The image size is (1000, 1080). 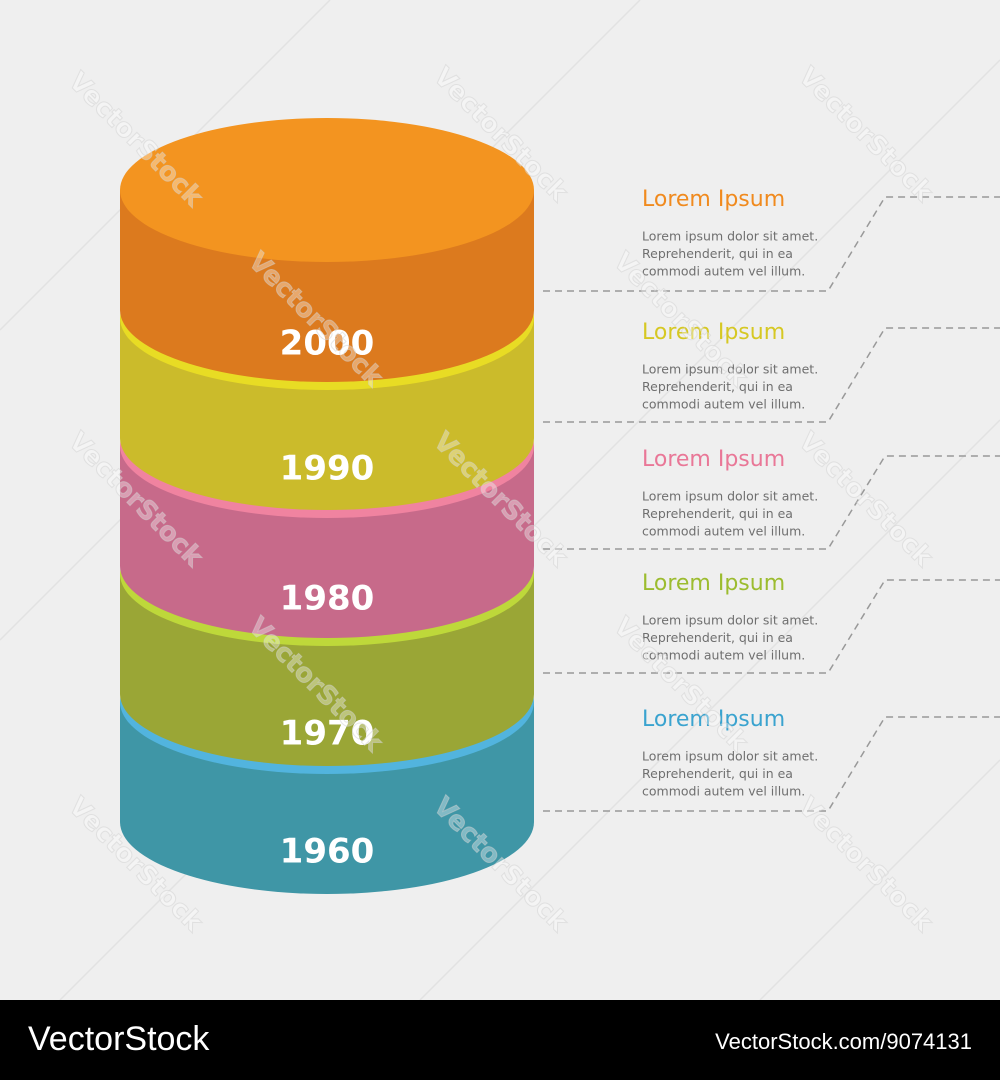 What do you see at coordinates (843, 1041) in the screenshot?
I see `footer-id: VectorStock.com/9074131` at bounding box center [843, 1041].